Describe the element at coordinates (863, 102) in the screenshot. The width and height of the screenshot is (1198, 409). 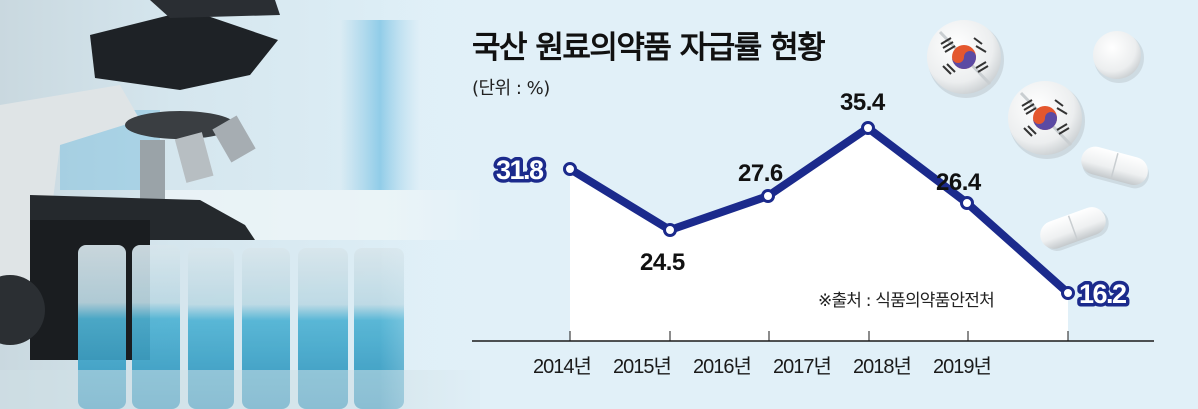
I see `value-label-2017: 35.4` at that location.